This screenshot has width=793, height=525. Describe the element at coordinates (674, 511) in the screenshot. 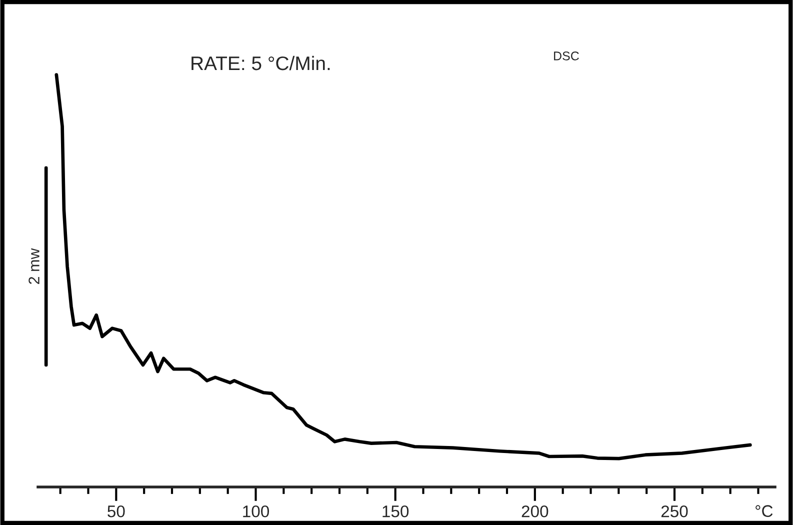

I see `x-tick-label: 250` at that location.